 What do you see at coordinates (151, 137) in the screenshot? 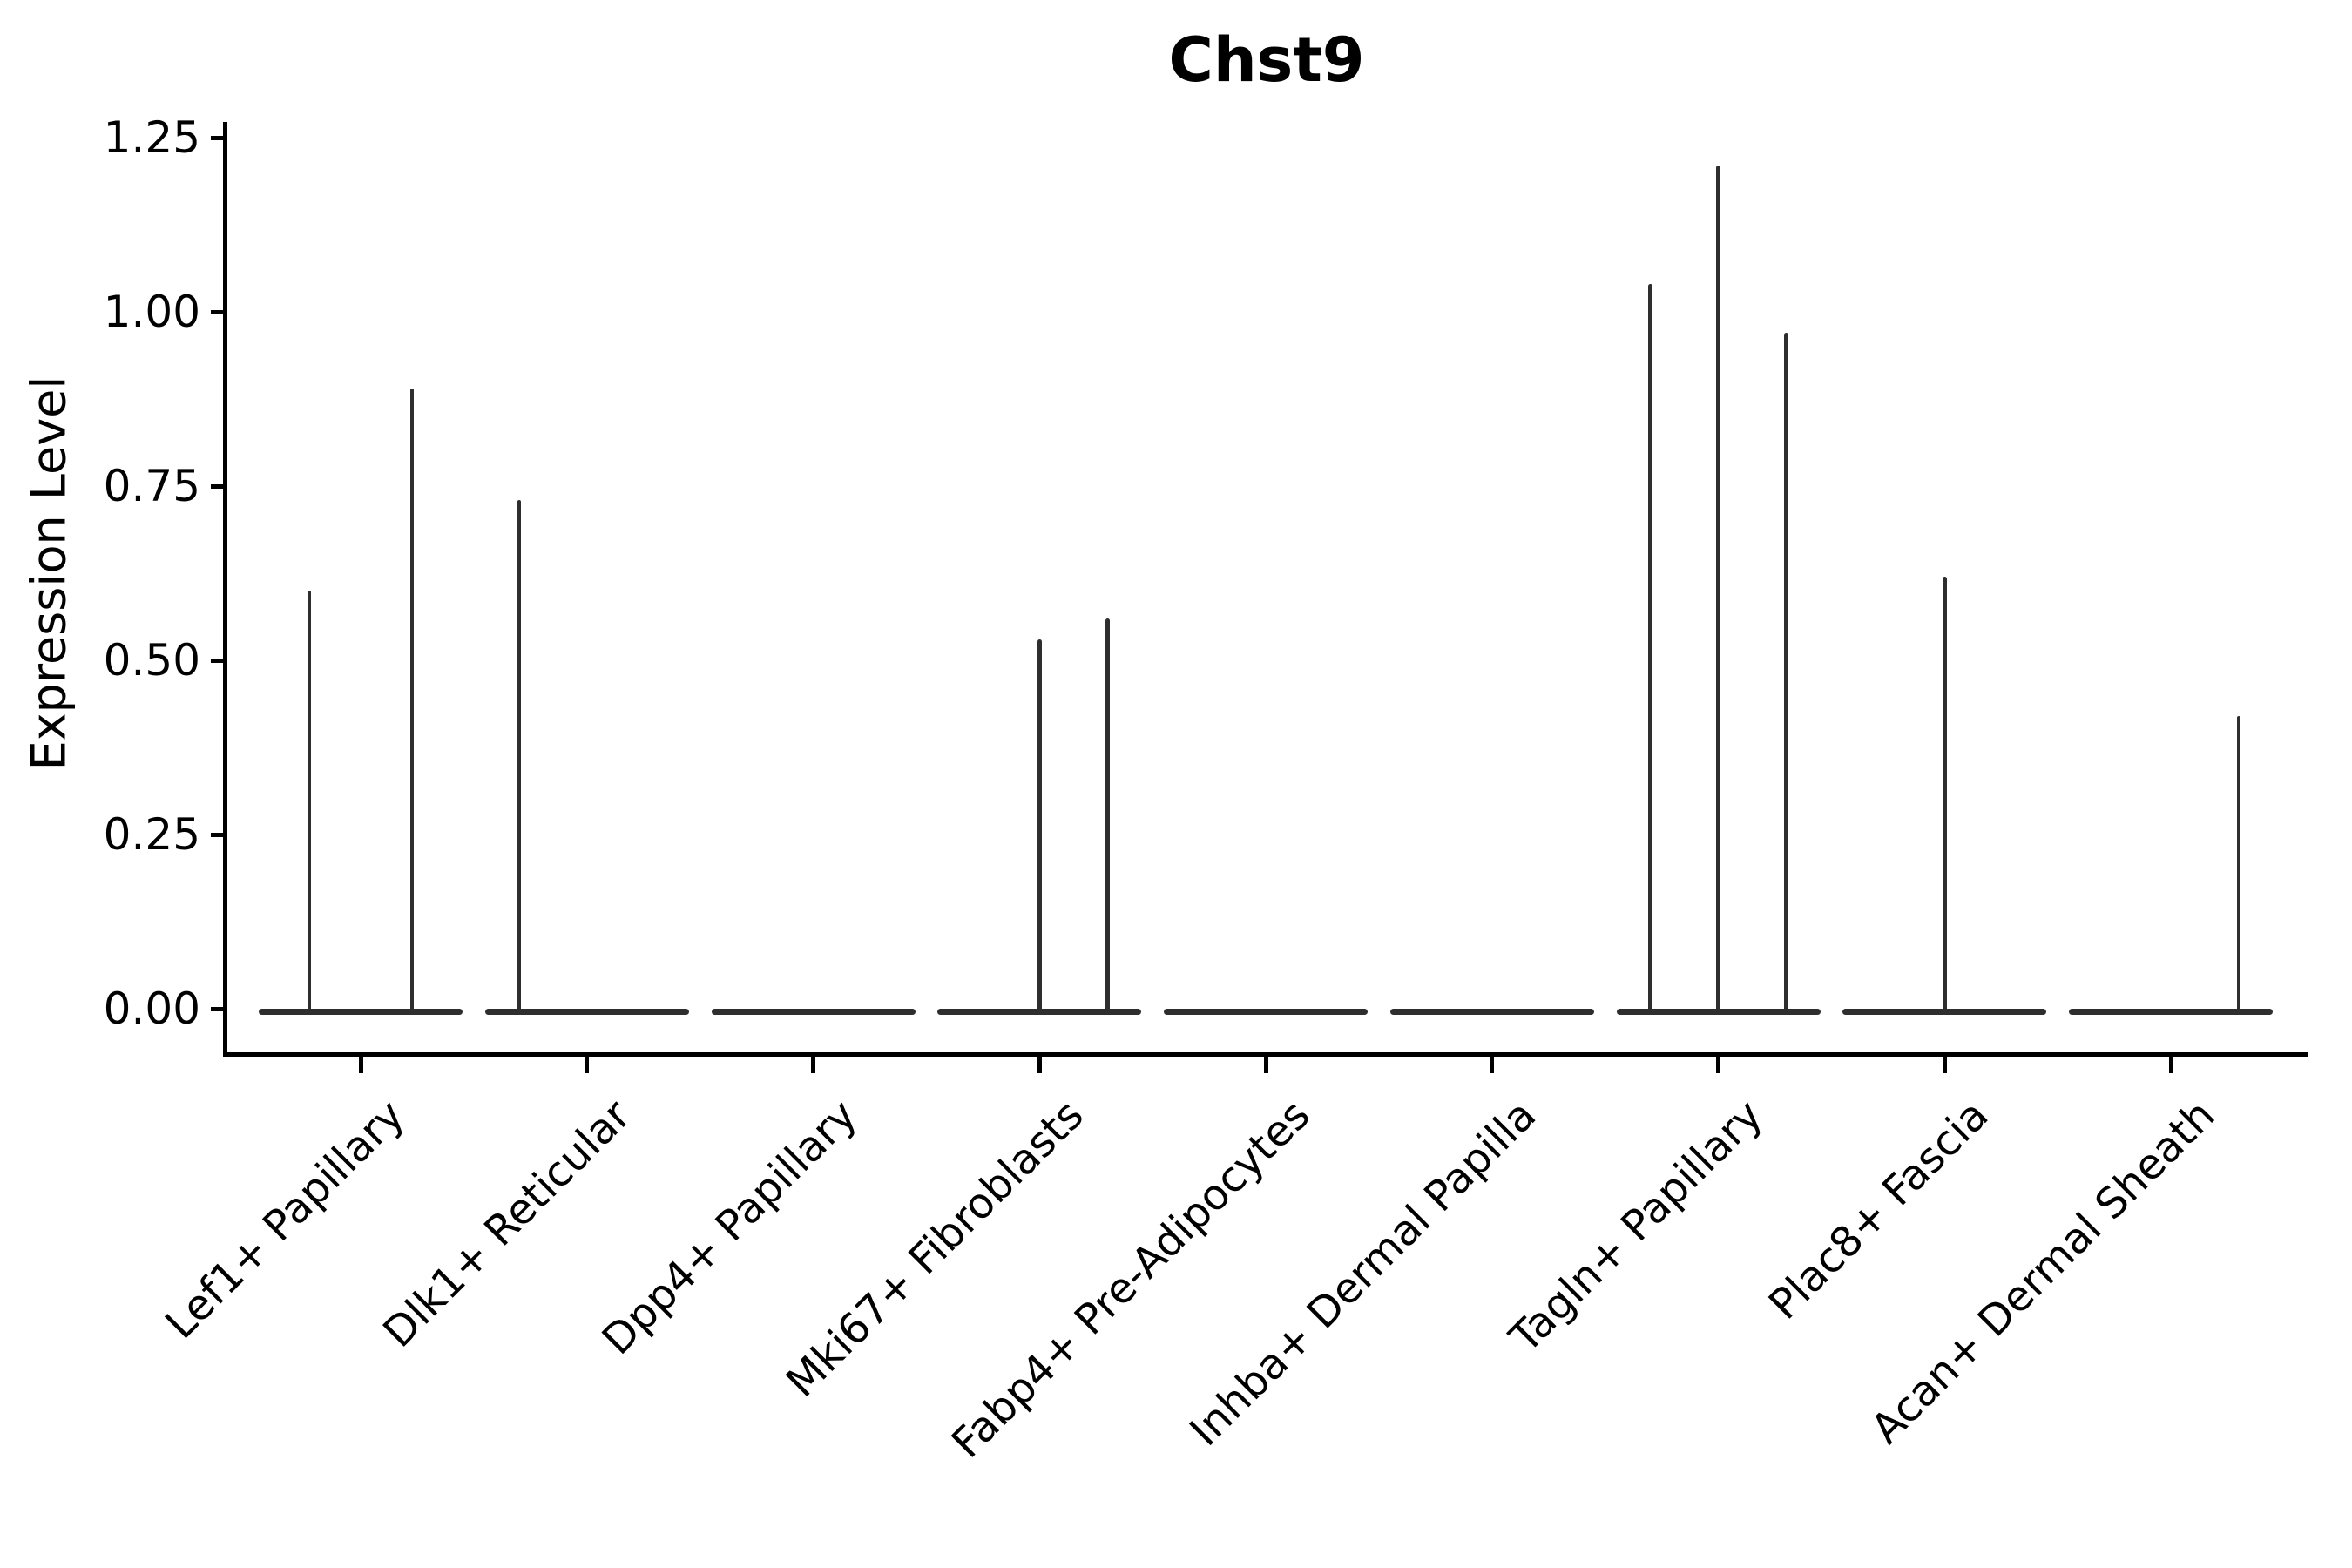
I see `y-tick-label: 1.25` at bounding box center [151, 137].